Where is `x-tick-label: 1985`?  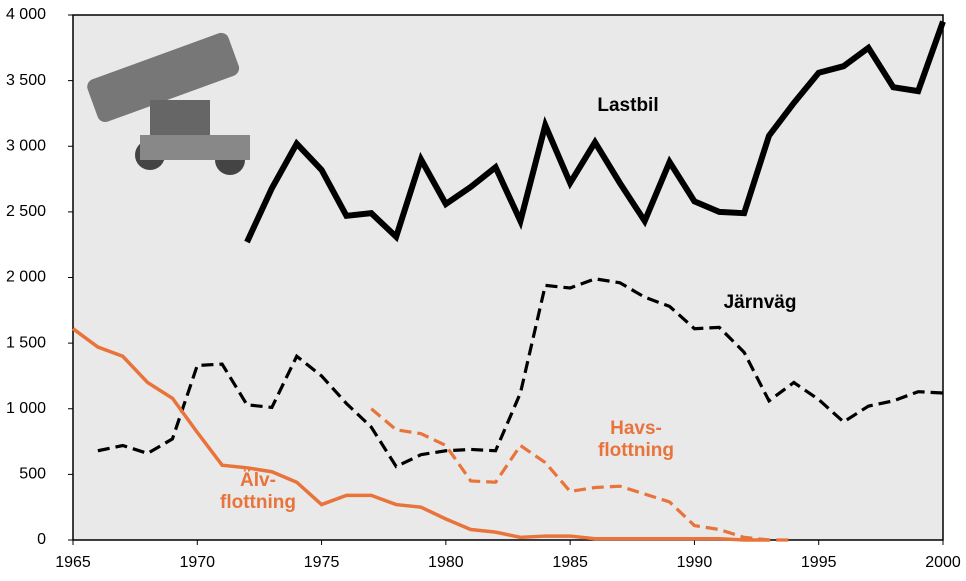 x-tick-label: 1985 is located at coordinates (570, 562).